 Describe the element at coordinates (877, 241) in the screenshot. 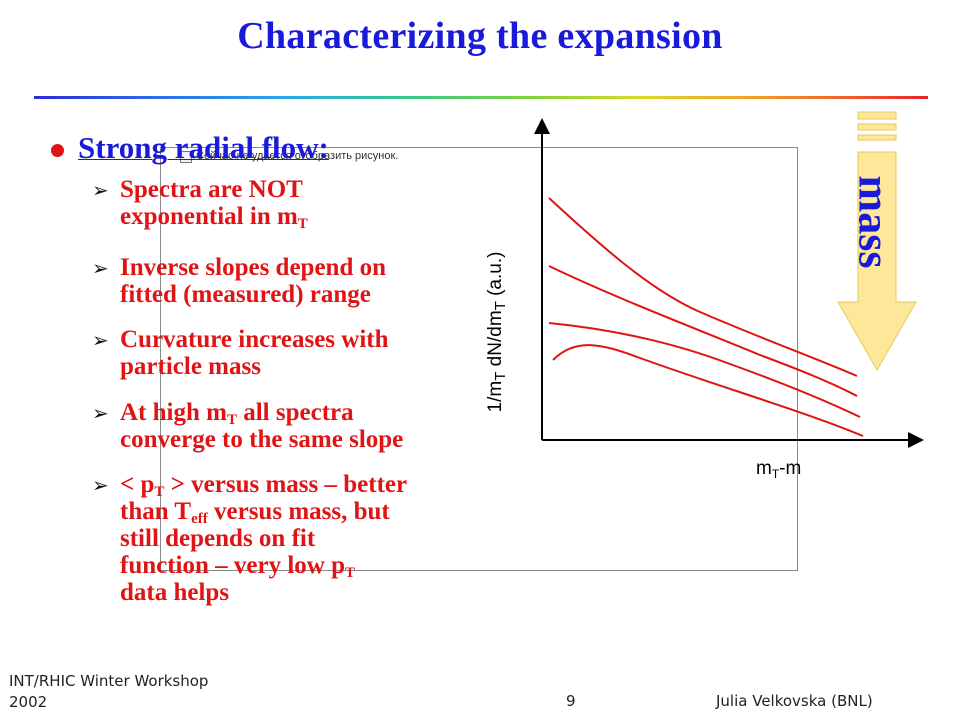

I see `mass-arrow` at that location.